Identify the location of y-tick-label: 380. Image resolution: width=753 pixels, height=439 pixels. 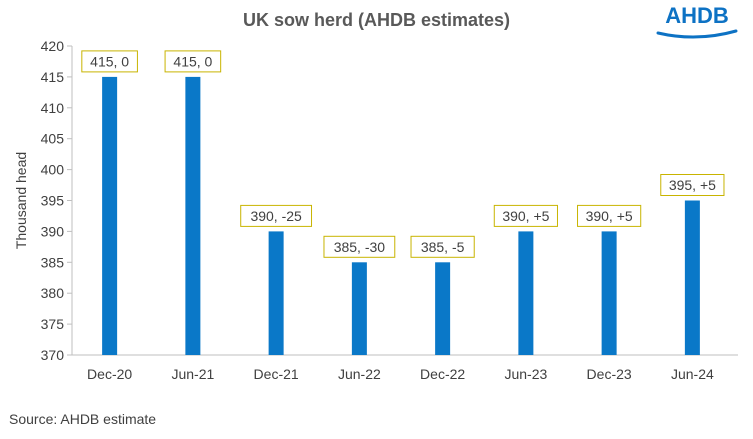
(53, 293).